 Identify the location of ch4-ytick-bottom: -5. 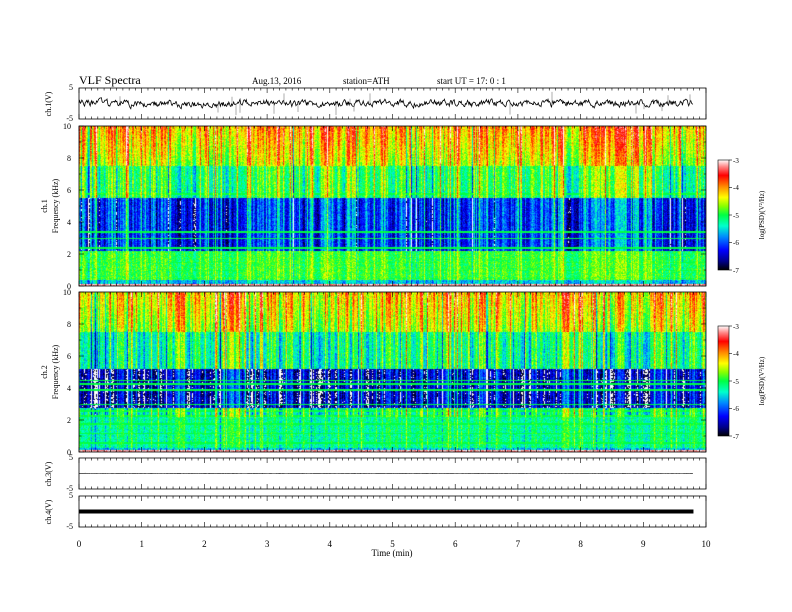
(69, 526).